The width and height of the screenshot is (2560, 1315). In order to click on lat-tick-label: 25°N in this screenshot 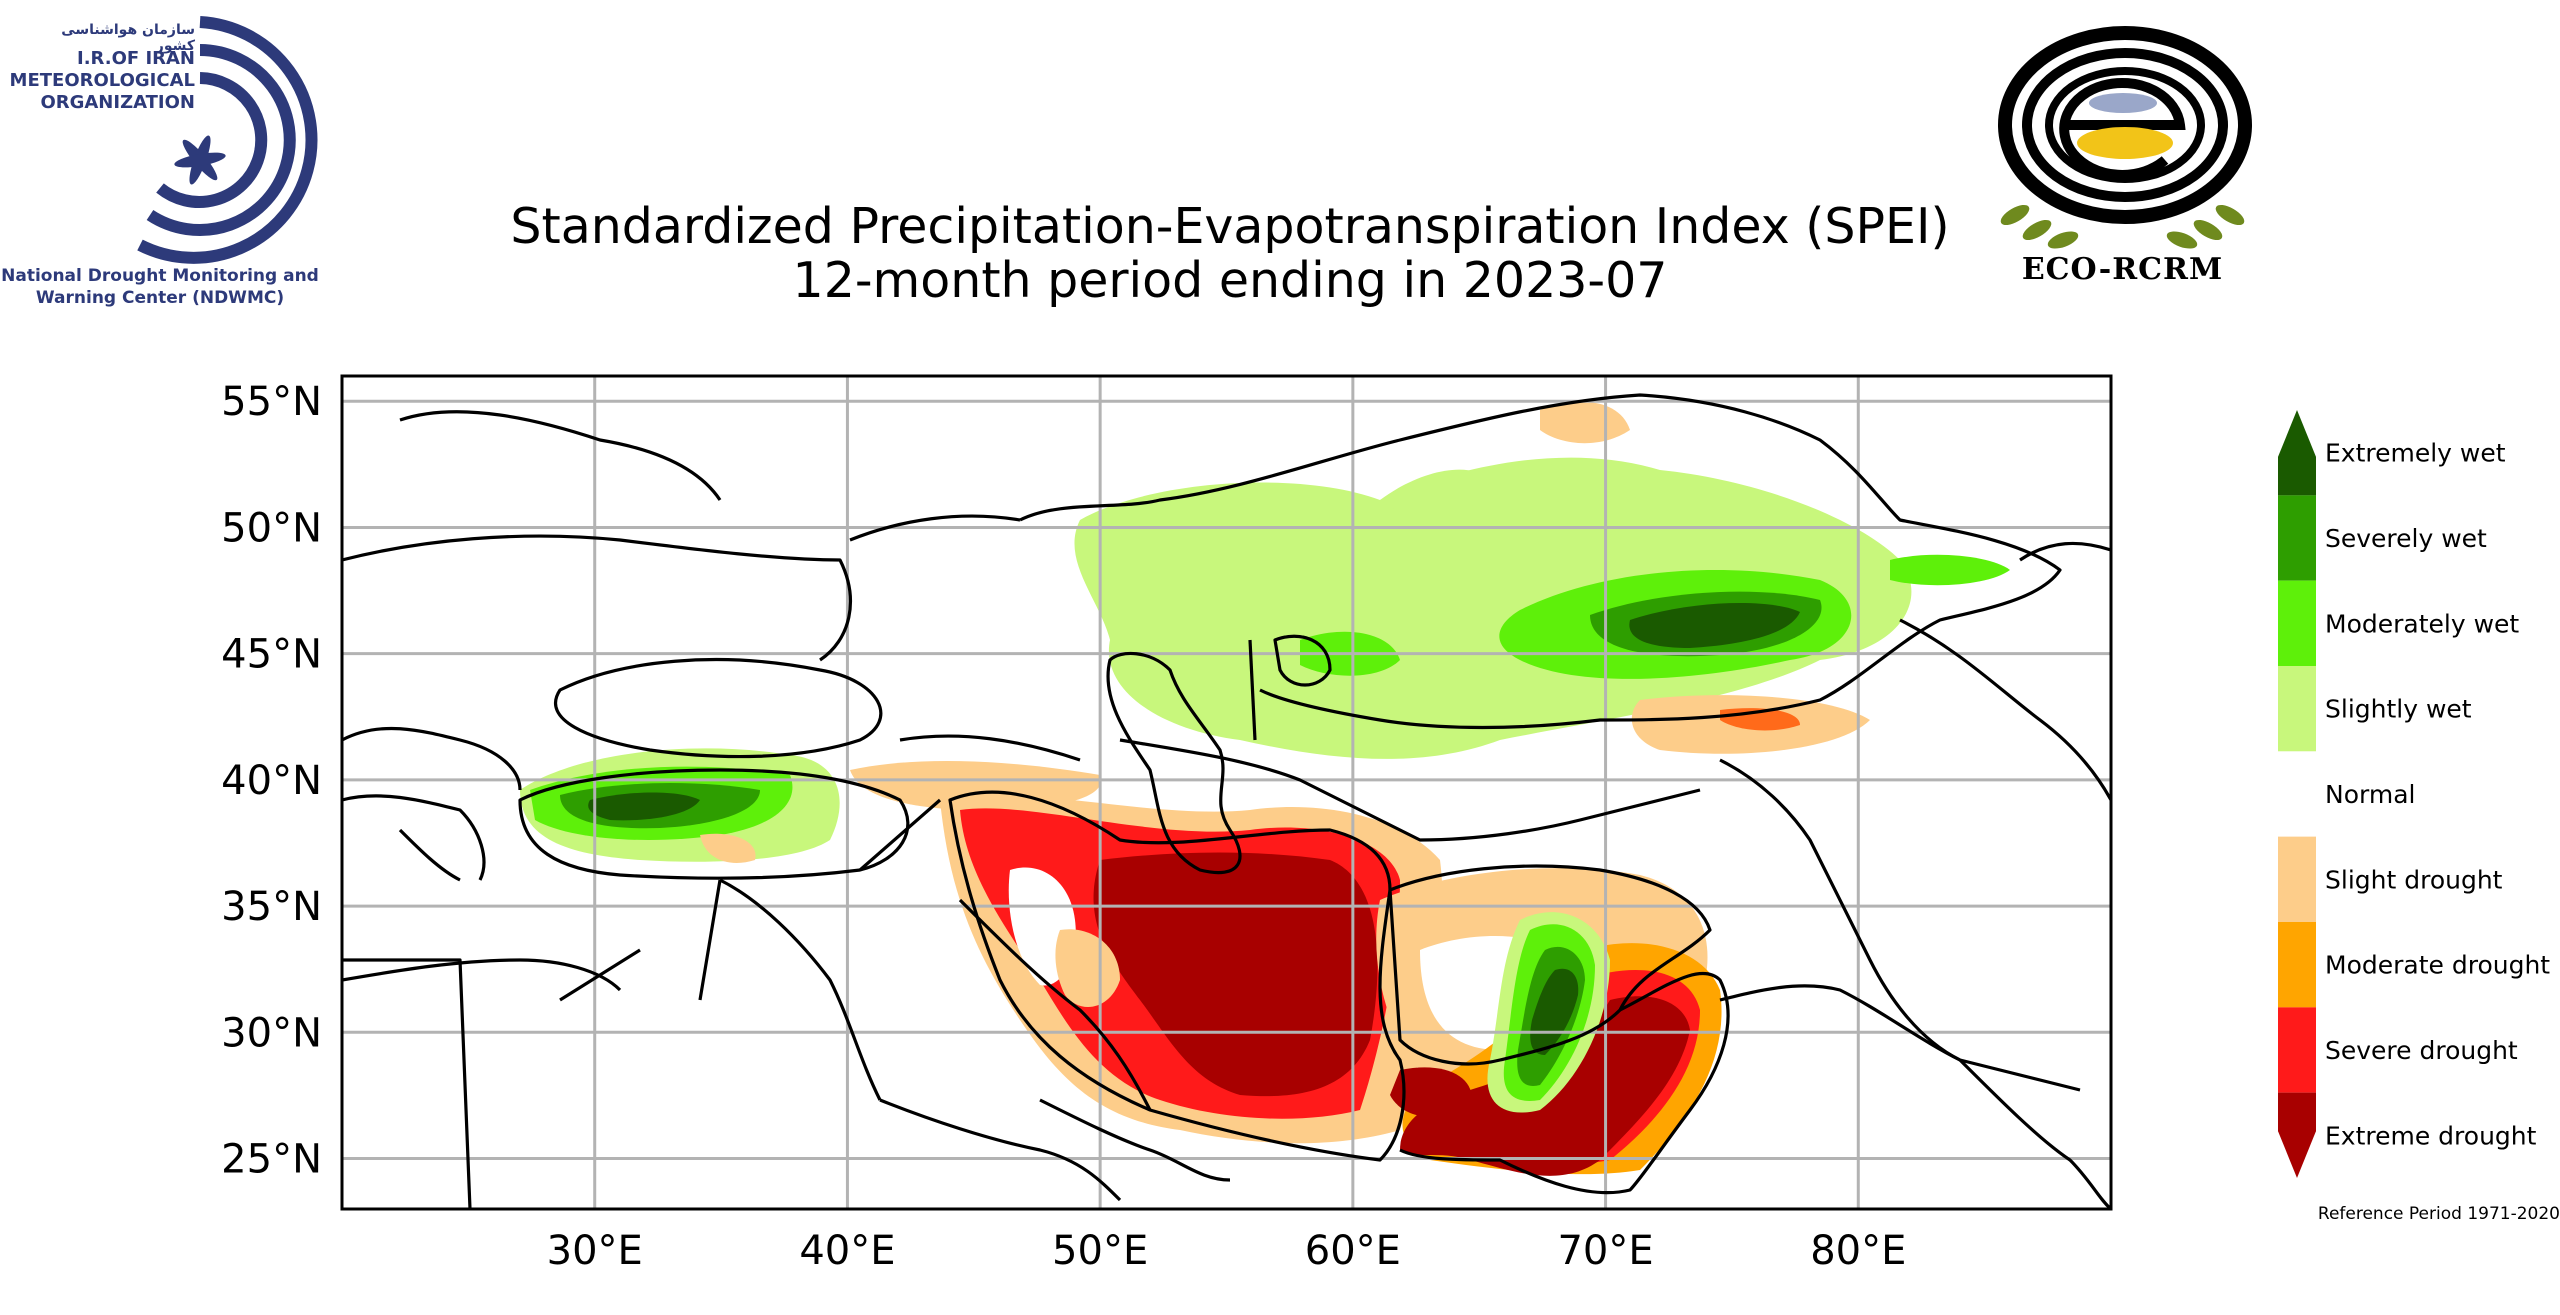, I will do `click(271, 1160)`.